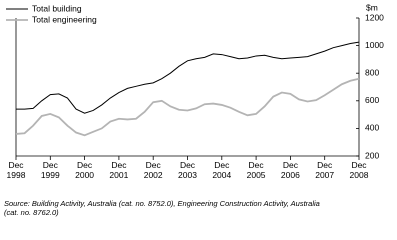 The width and height of the screenshot is (397, 240). What do you see at coordinates (153, 170) in the screenshot?
I see `x-tick-label: Dec 2002` at bounding box center [153, 170].